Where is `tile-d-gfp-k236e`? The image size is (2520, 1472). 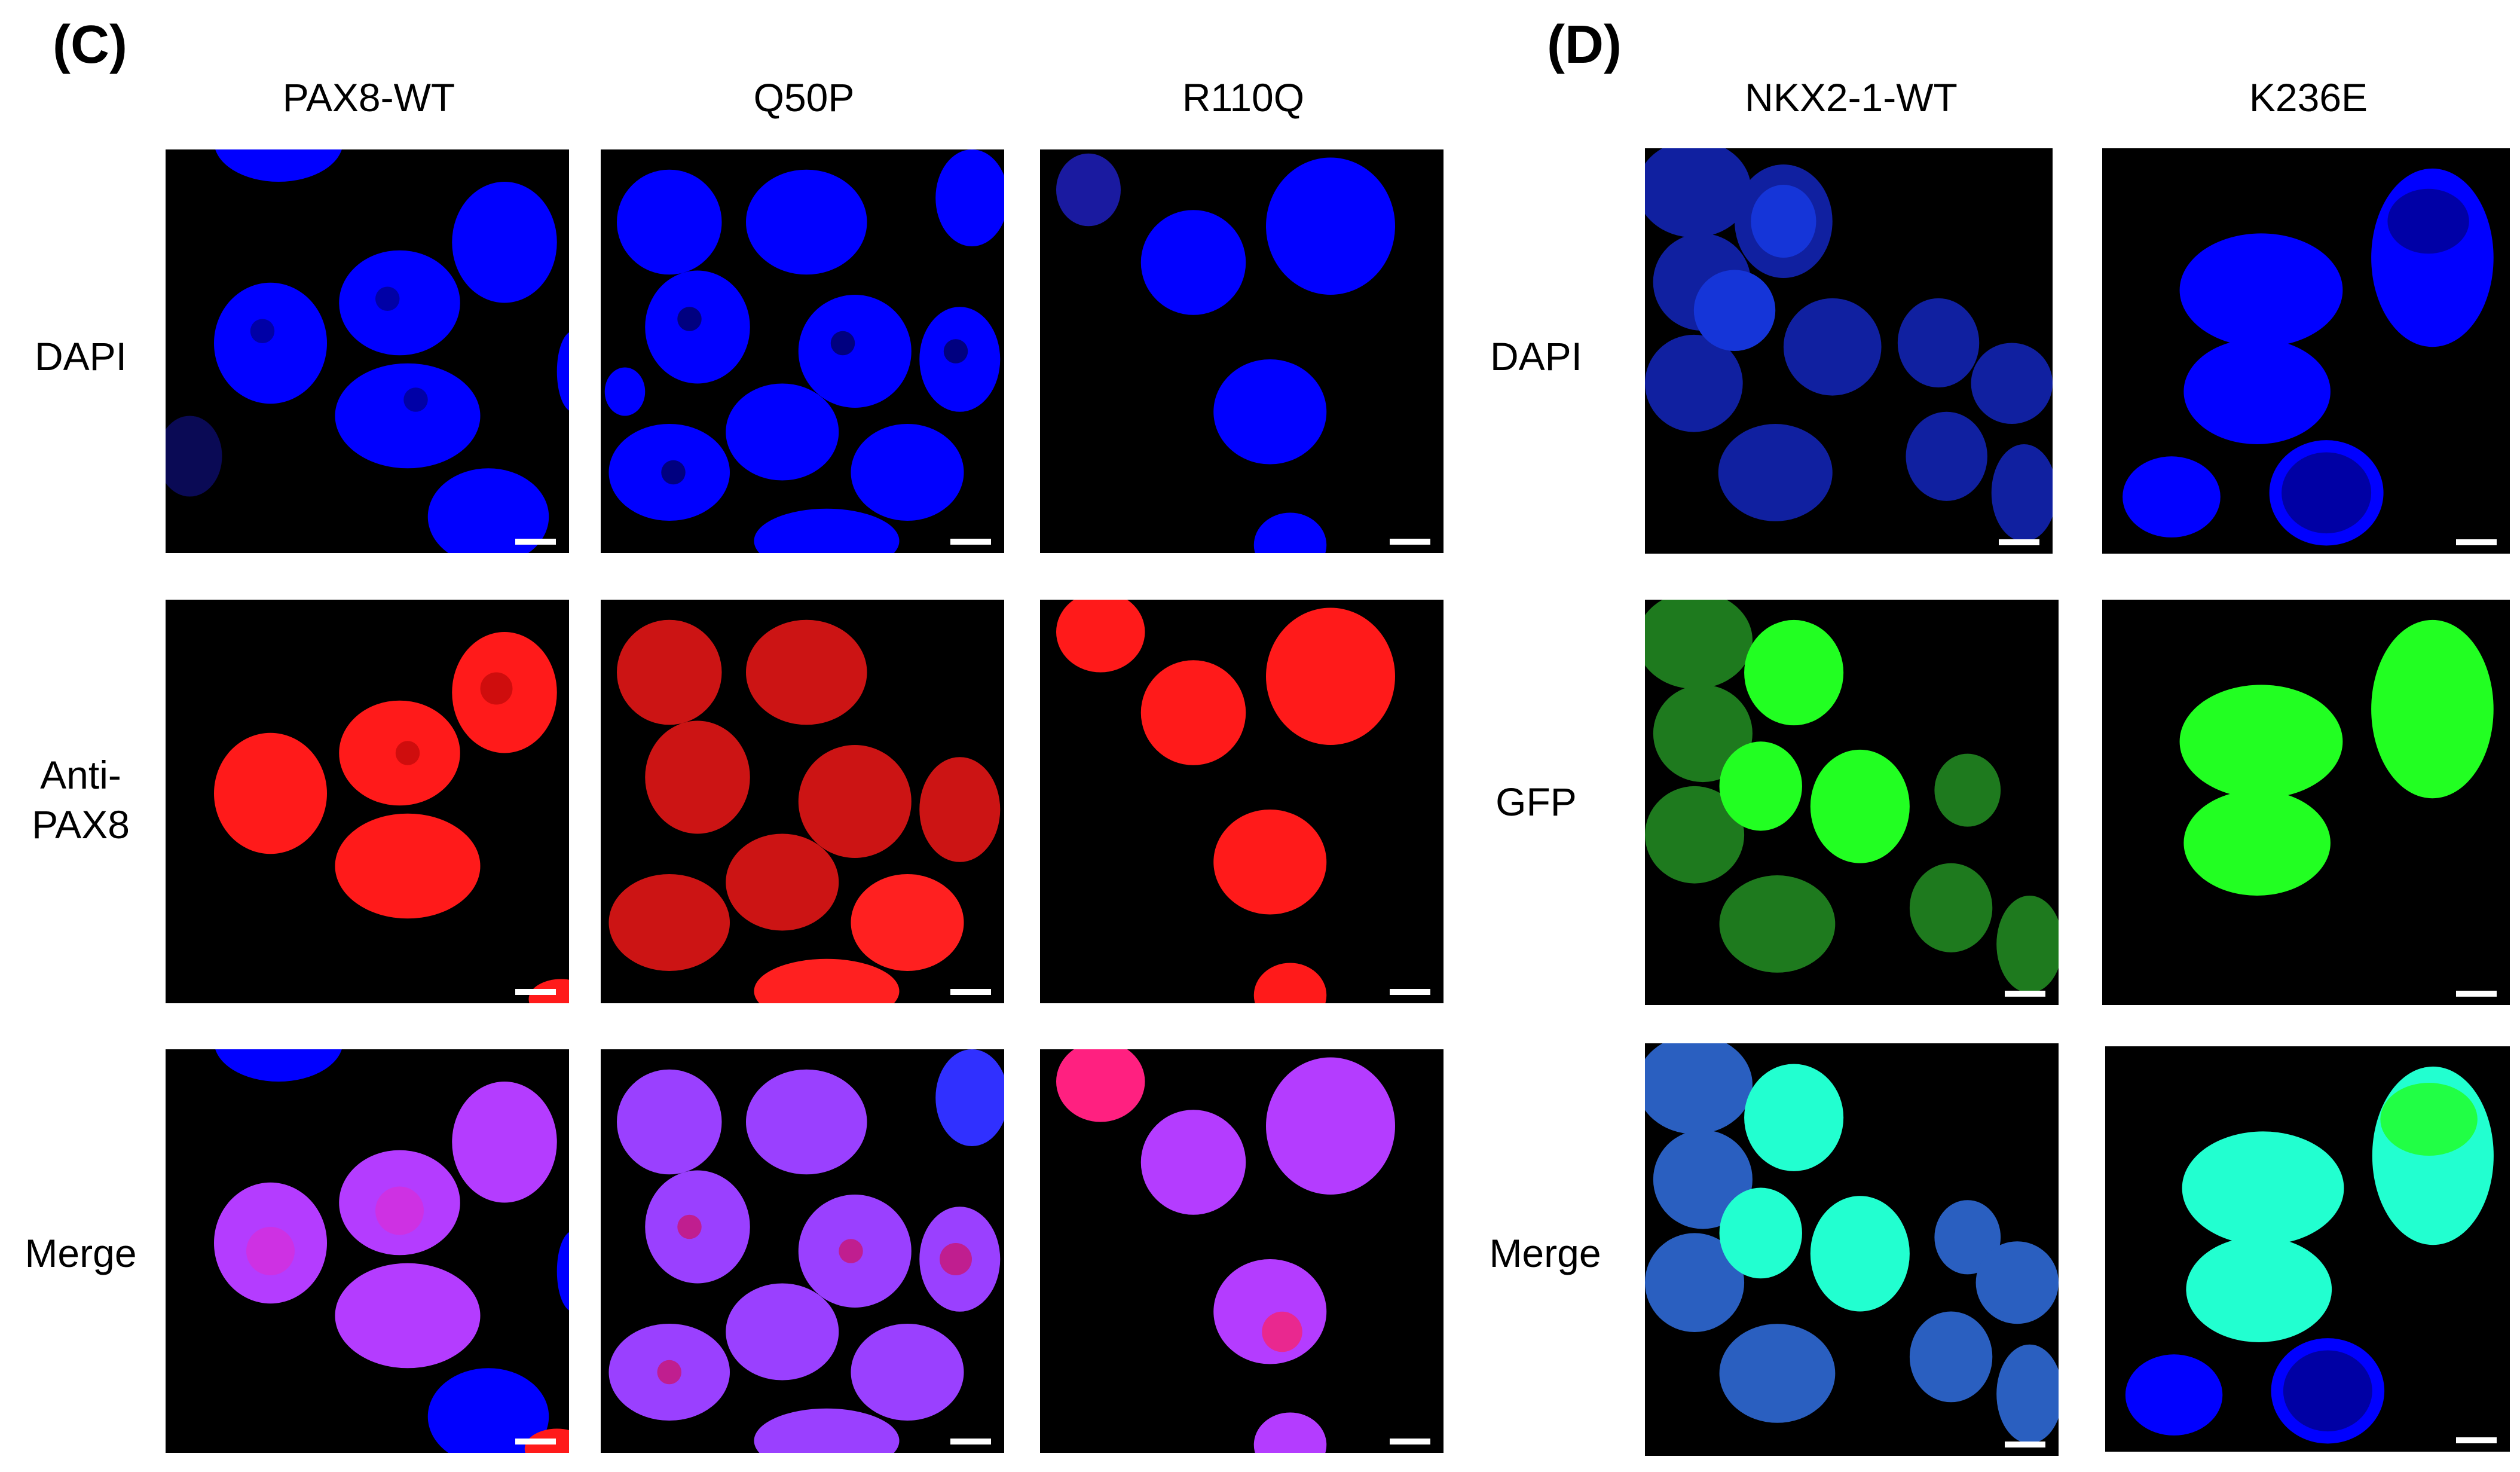 tile-d-gfp-k236e is located at coordinates (2306, 802).